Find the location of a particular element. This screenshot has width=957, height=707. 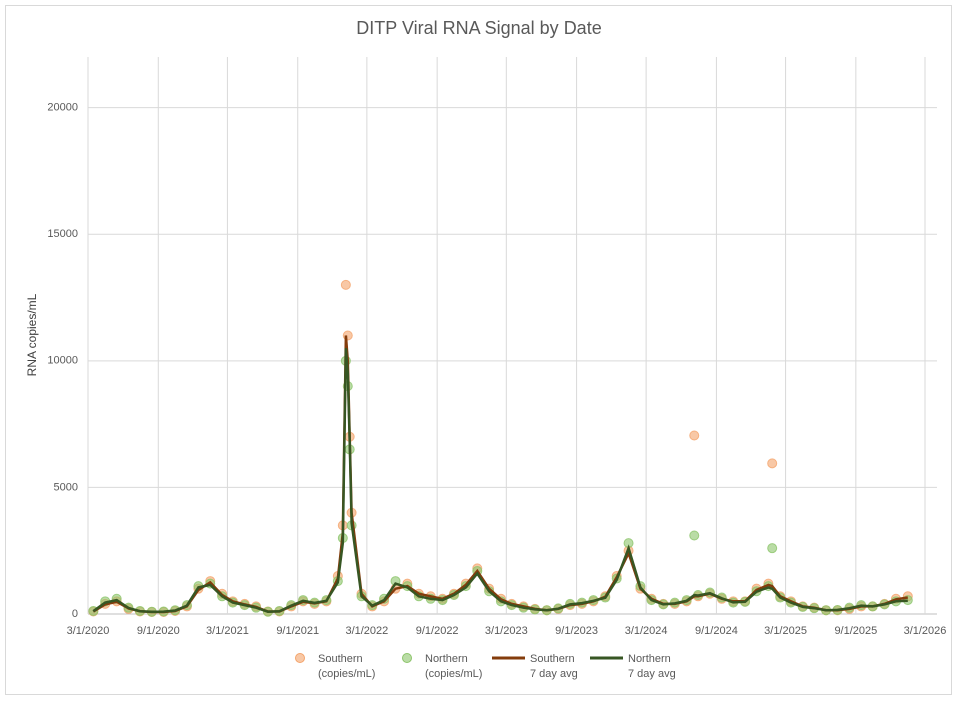

chart-title: DITP Viral RNA Signal by Date is located at coordinates (478, 28).